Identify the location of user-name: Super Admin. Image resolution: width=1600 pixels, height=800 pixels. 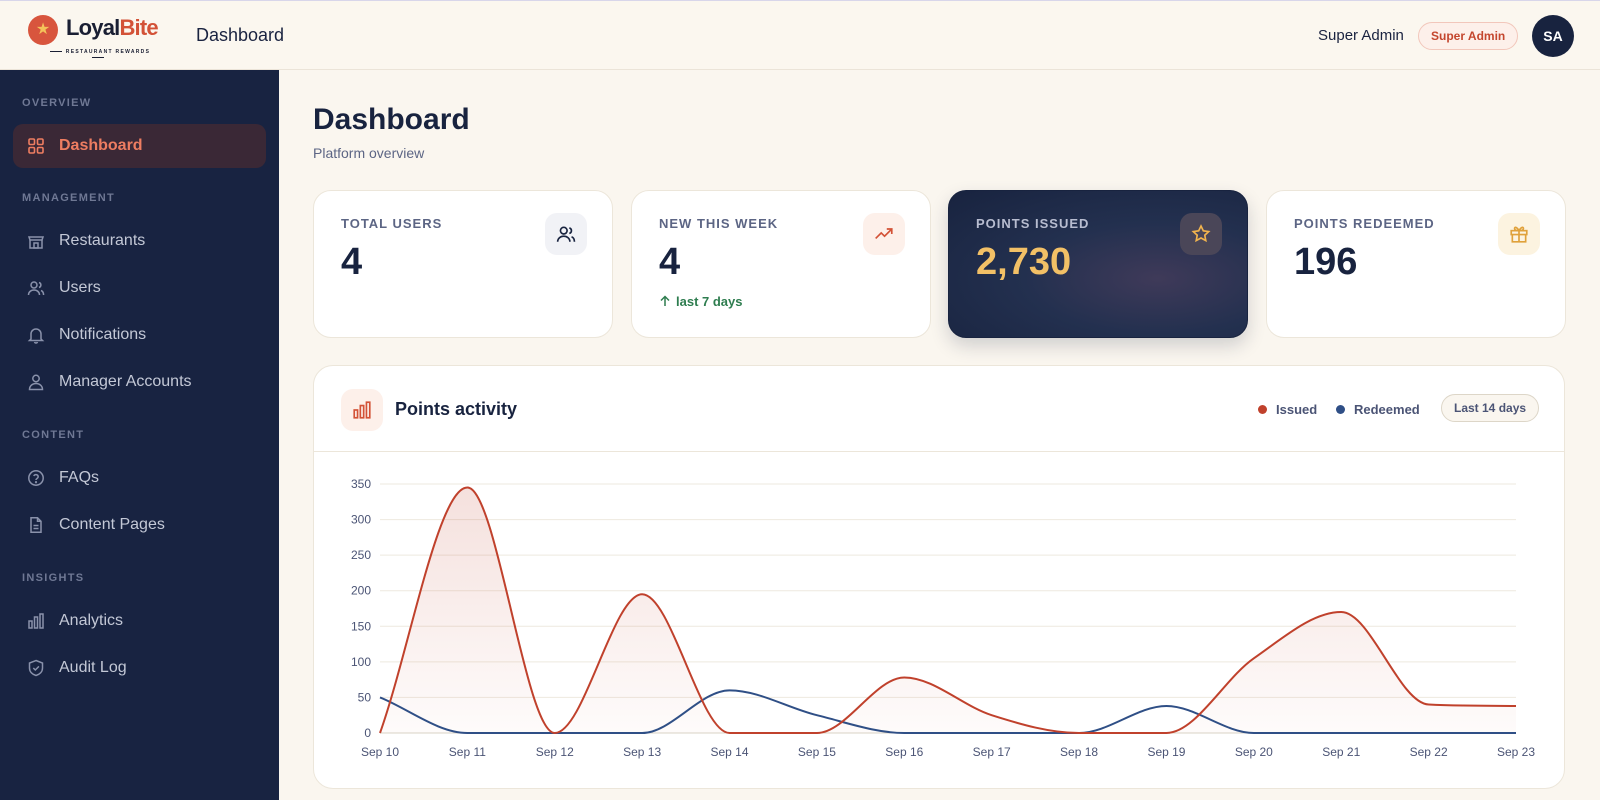
(1361, 35).